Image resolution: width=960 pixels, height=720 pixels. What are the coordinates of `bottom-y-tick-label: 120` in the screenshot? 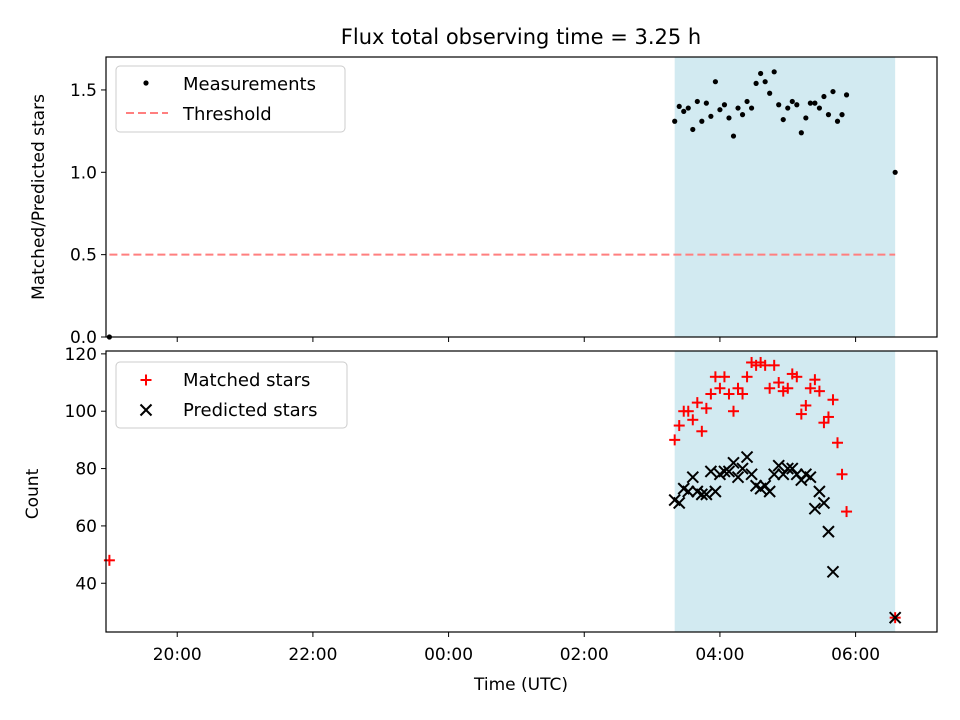 It's located at (81, 355).